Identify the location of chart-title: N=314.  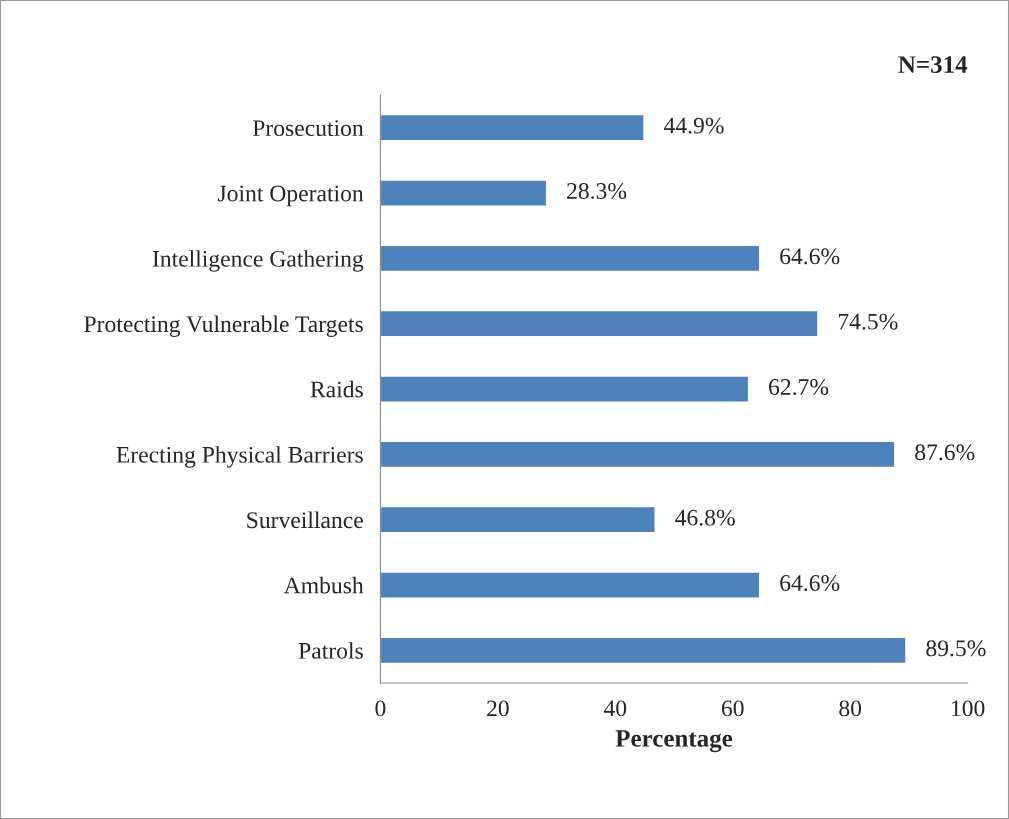
(933, 65).